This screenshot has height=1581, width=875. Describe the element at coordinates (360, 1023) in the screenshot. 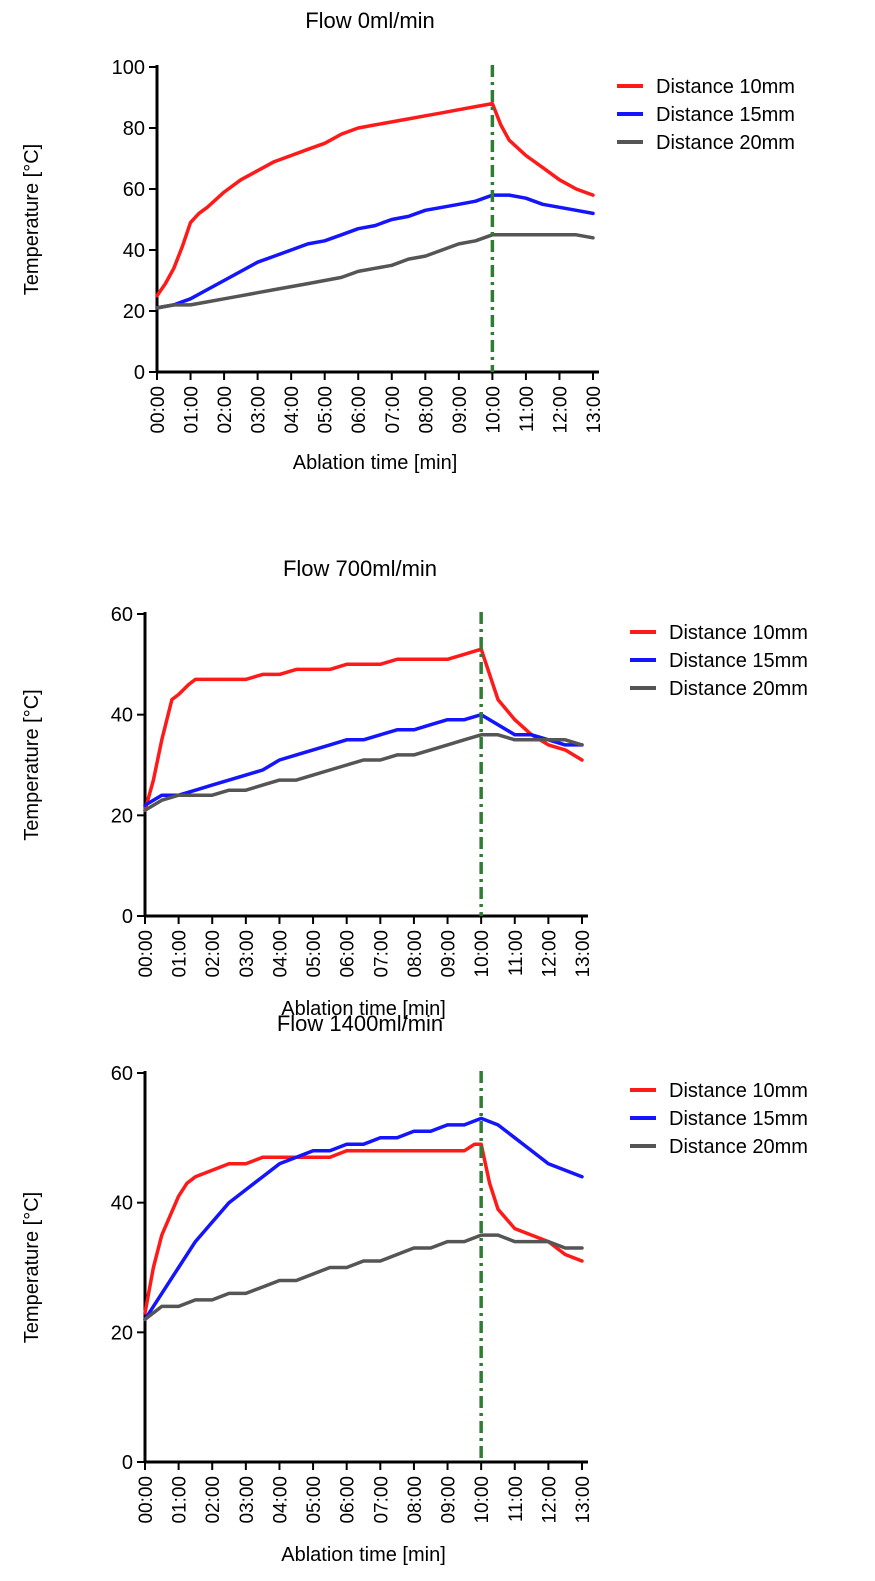

I see `chart-title: Flow 1400ml/min` at that location.